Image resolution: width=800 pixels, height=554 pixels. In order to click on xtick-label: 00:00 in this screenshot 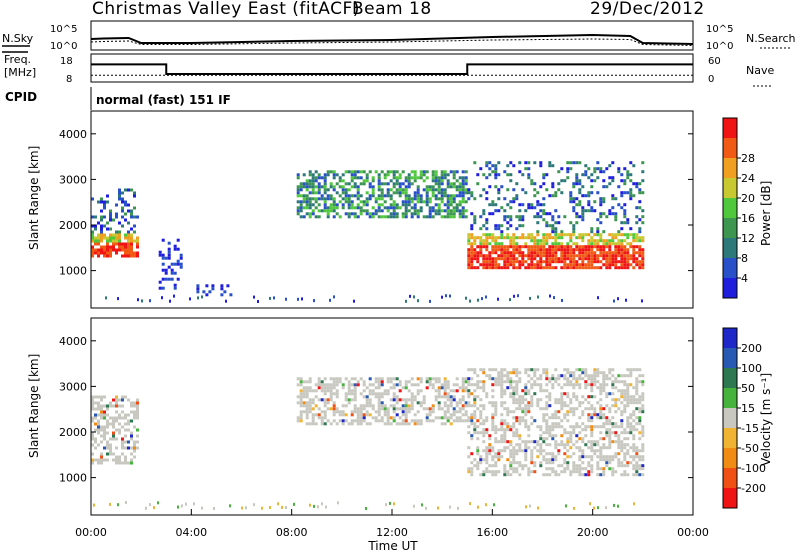, I will do `click(91, 532)`.